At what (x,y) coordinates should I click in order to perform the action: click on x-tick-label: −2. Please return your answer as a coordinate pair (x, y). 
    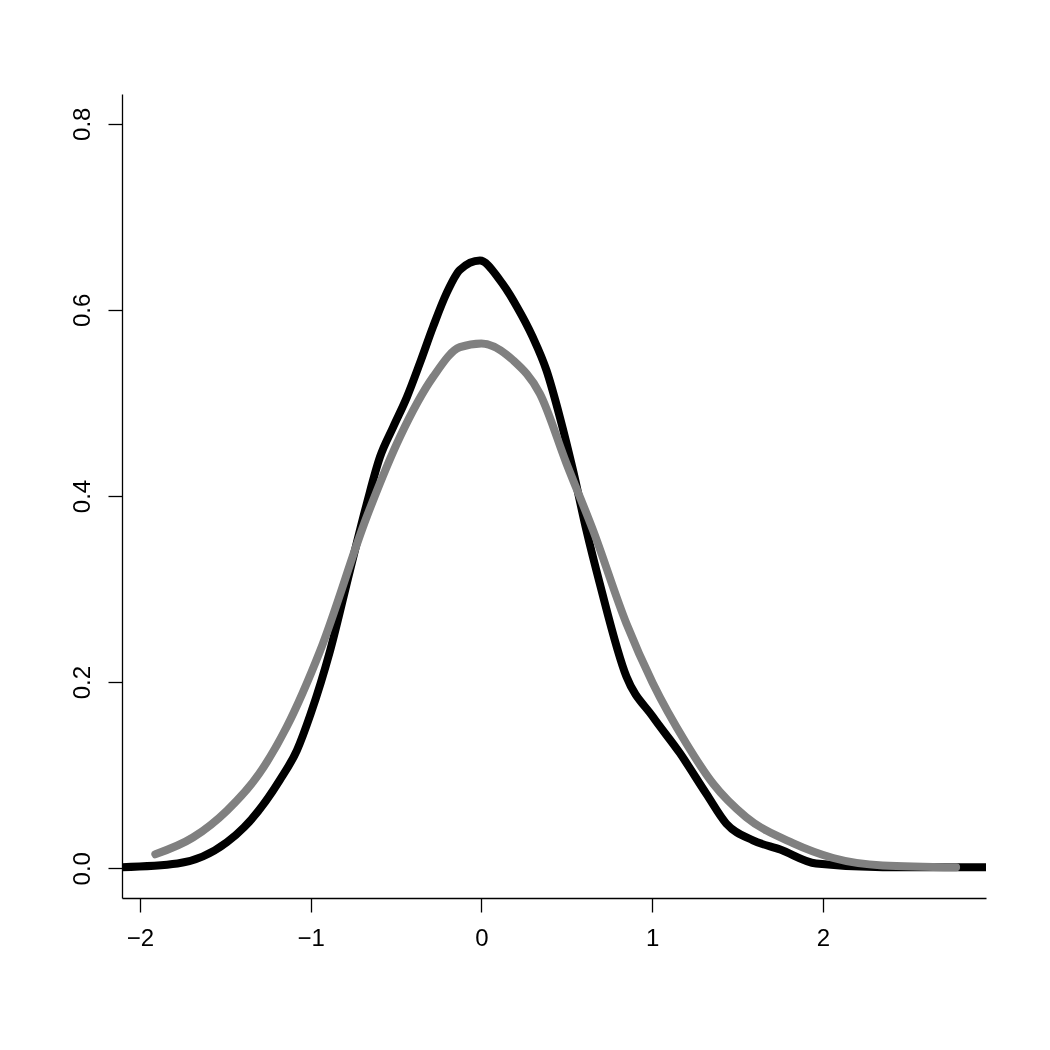
    Looking at the image, I should click on (140, 937).